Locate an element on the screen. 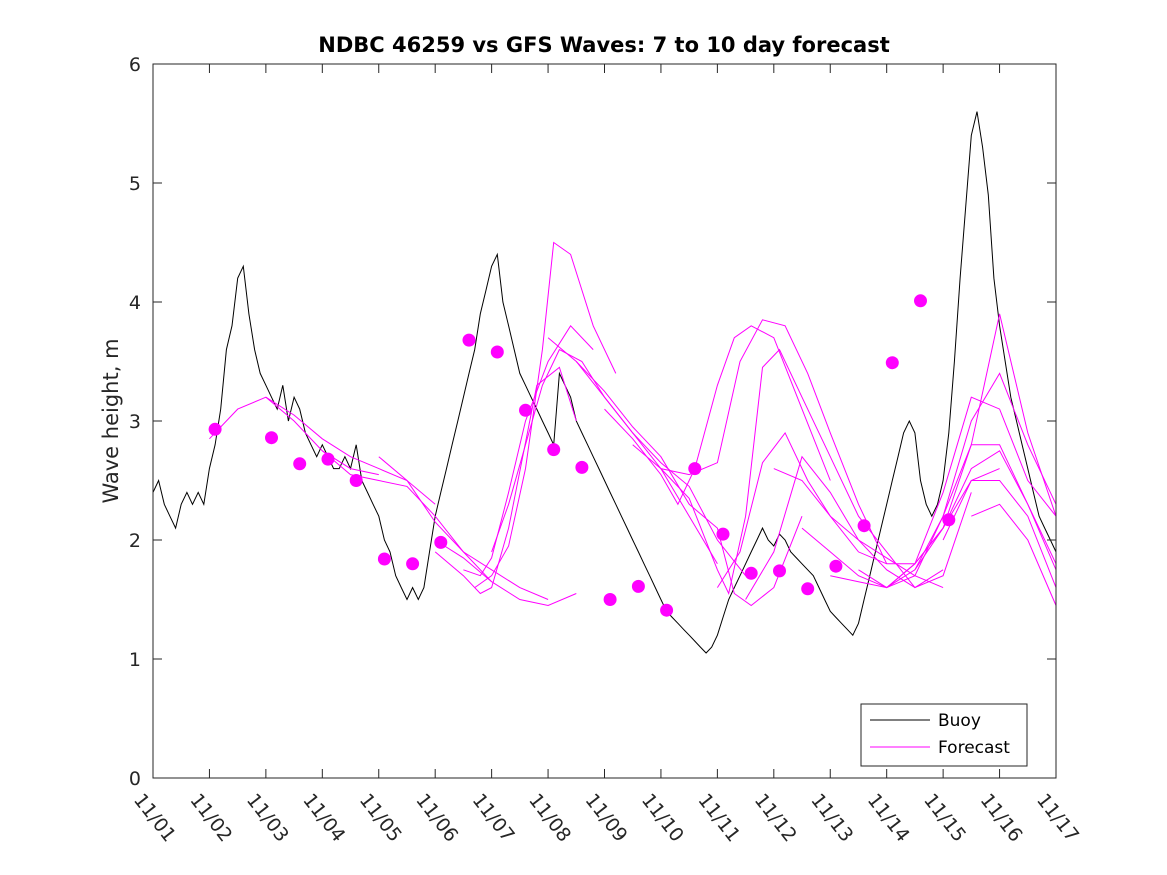 This screenshot has height=875, width=1167. legend-label-buoy: Buoy is located at coordinates (959, 721).